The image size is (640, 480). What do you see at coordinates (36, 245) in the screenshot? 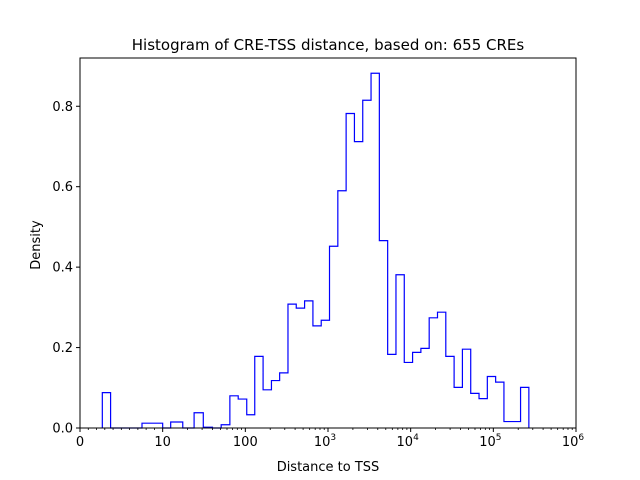
I see `y-axis-label: Density` at bounding box center [36, 245].